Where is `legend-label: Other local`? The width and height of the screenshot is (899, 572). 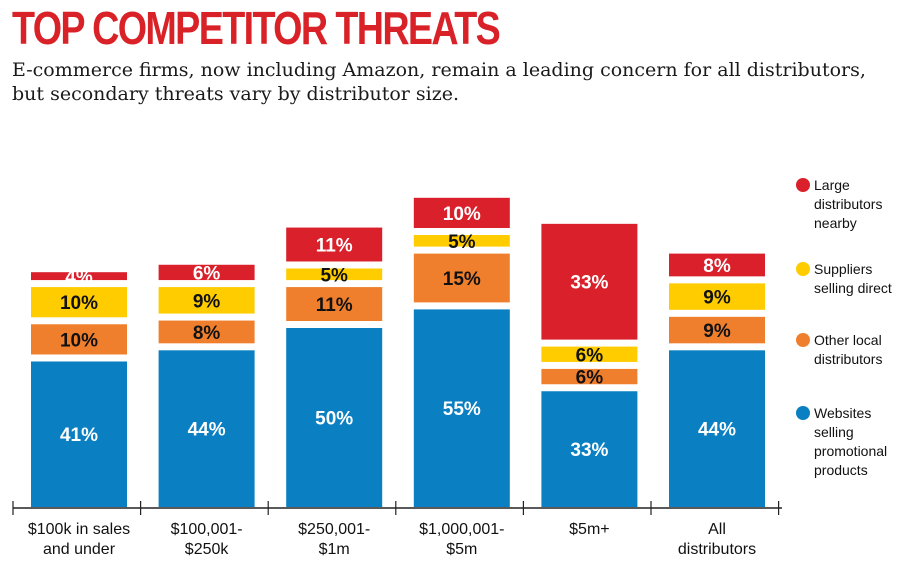 legend-label: Other local is located at coordinates (848, 340).